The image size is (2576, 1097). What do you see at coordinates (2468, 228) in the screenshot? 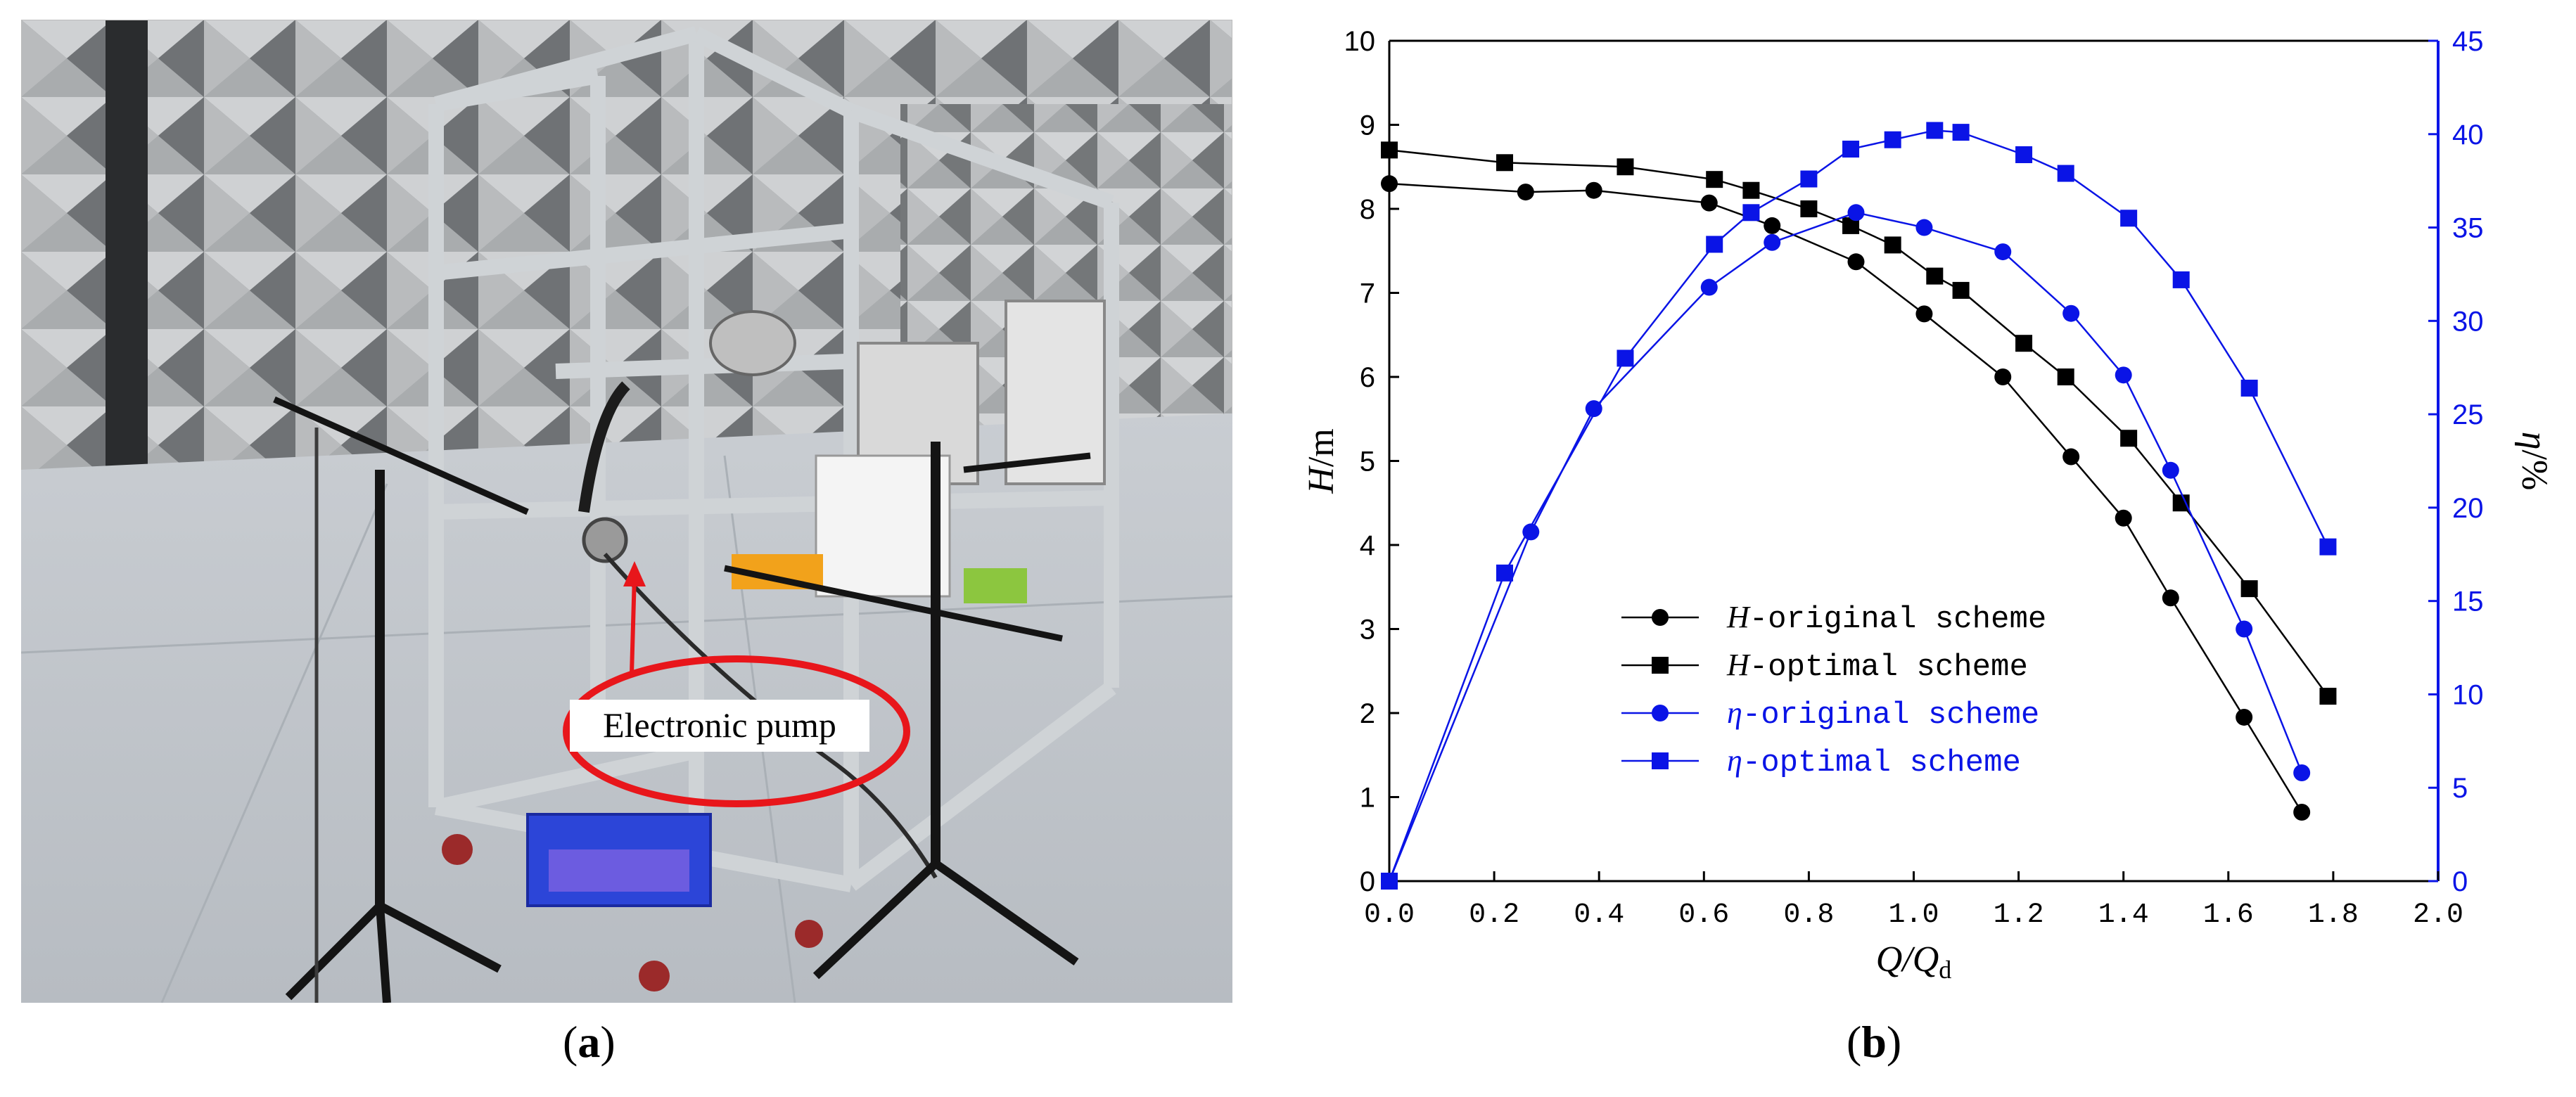
I see `y-right-tick-label: 35` at bounding box center [2468, 228].